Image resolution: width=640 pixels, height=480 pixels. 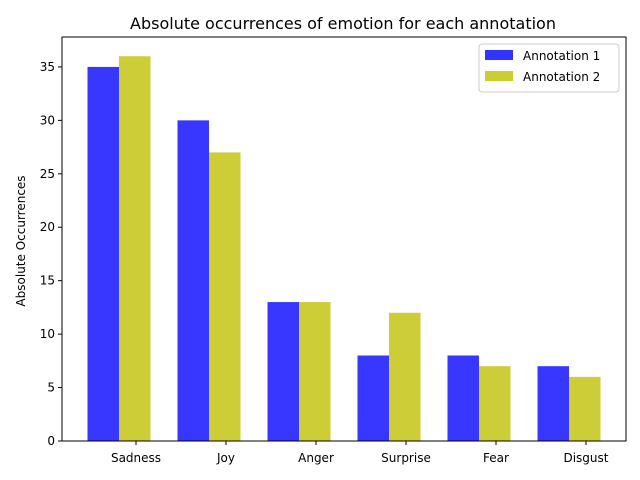 What do you see at coordinates (135, 248) in the screenshot?
I see `bar-series-2-sadness` at bounding box center [135, 248].